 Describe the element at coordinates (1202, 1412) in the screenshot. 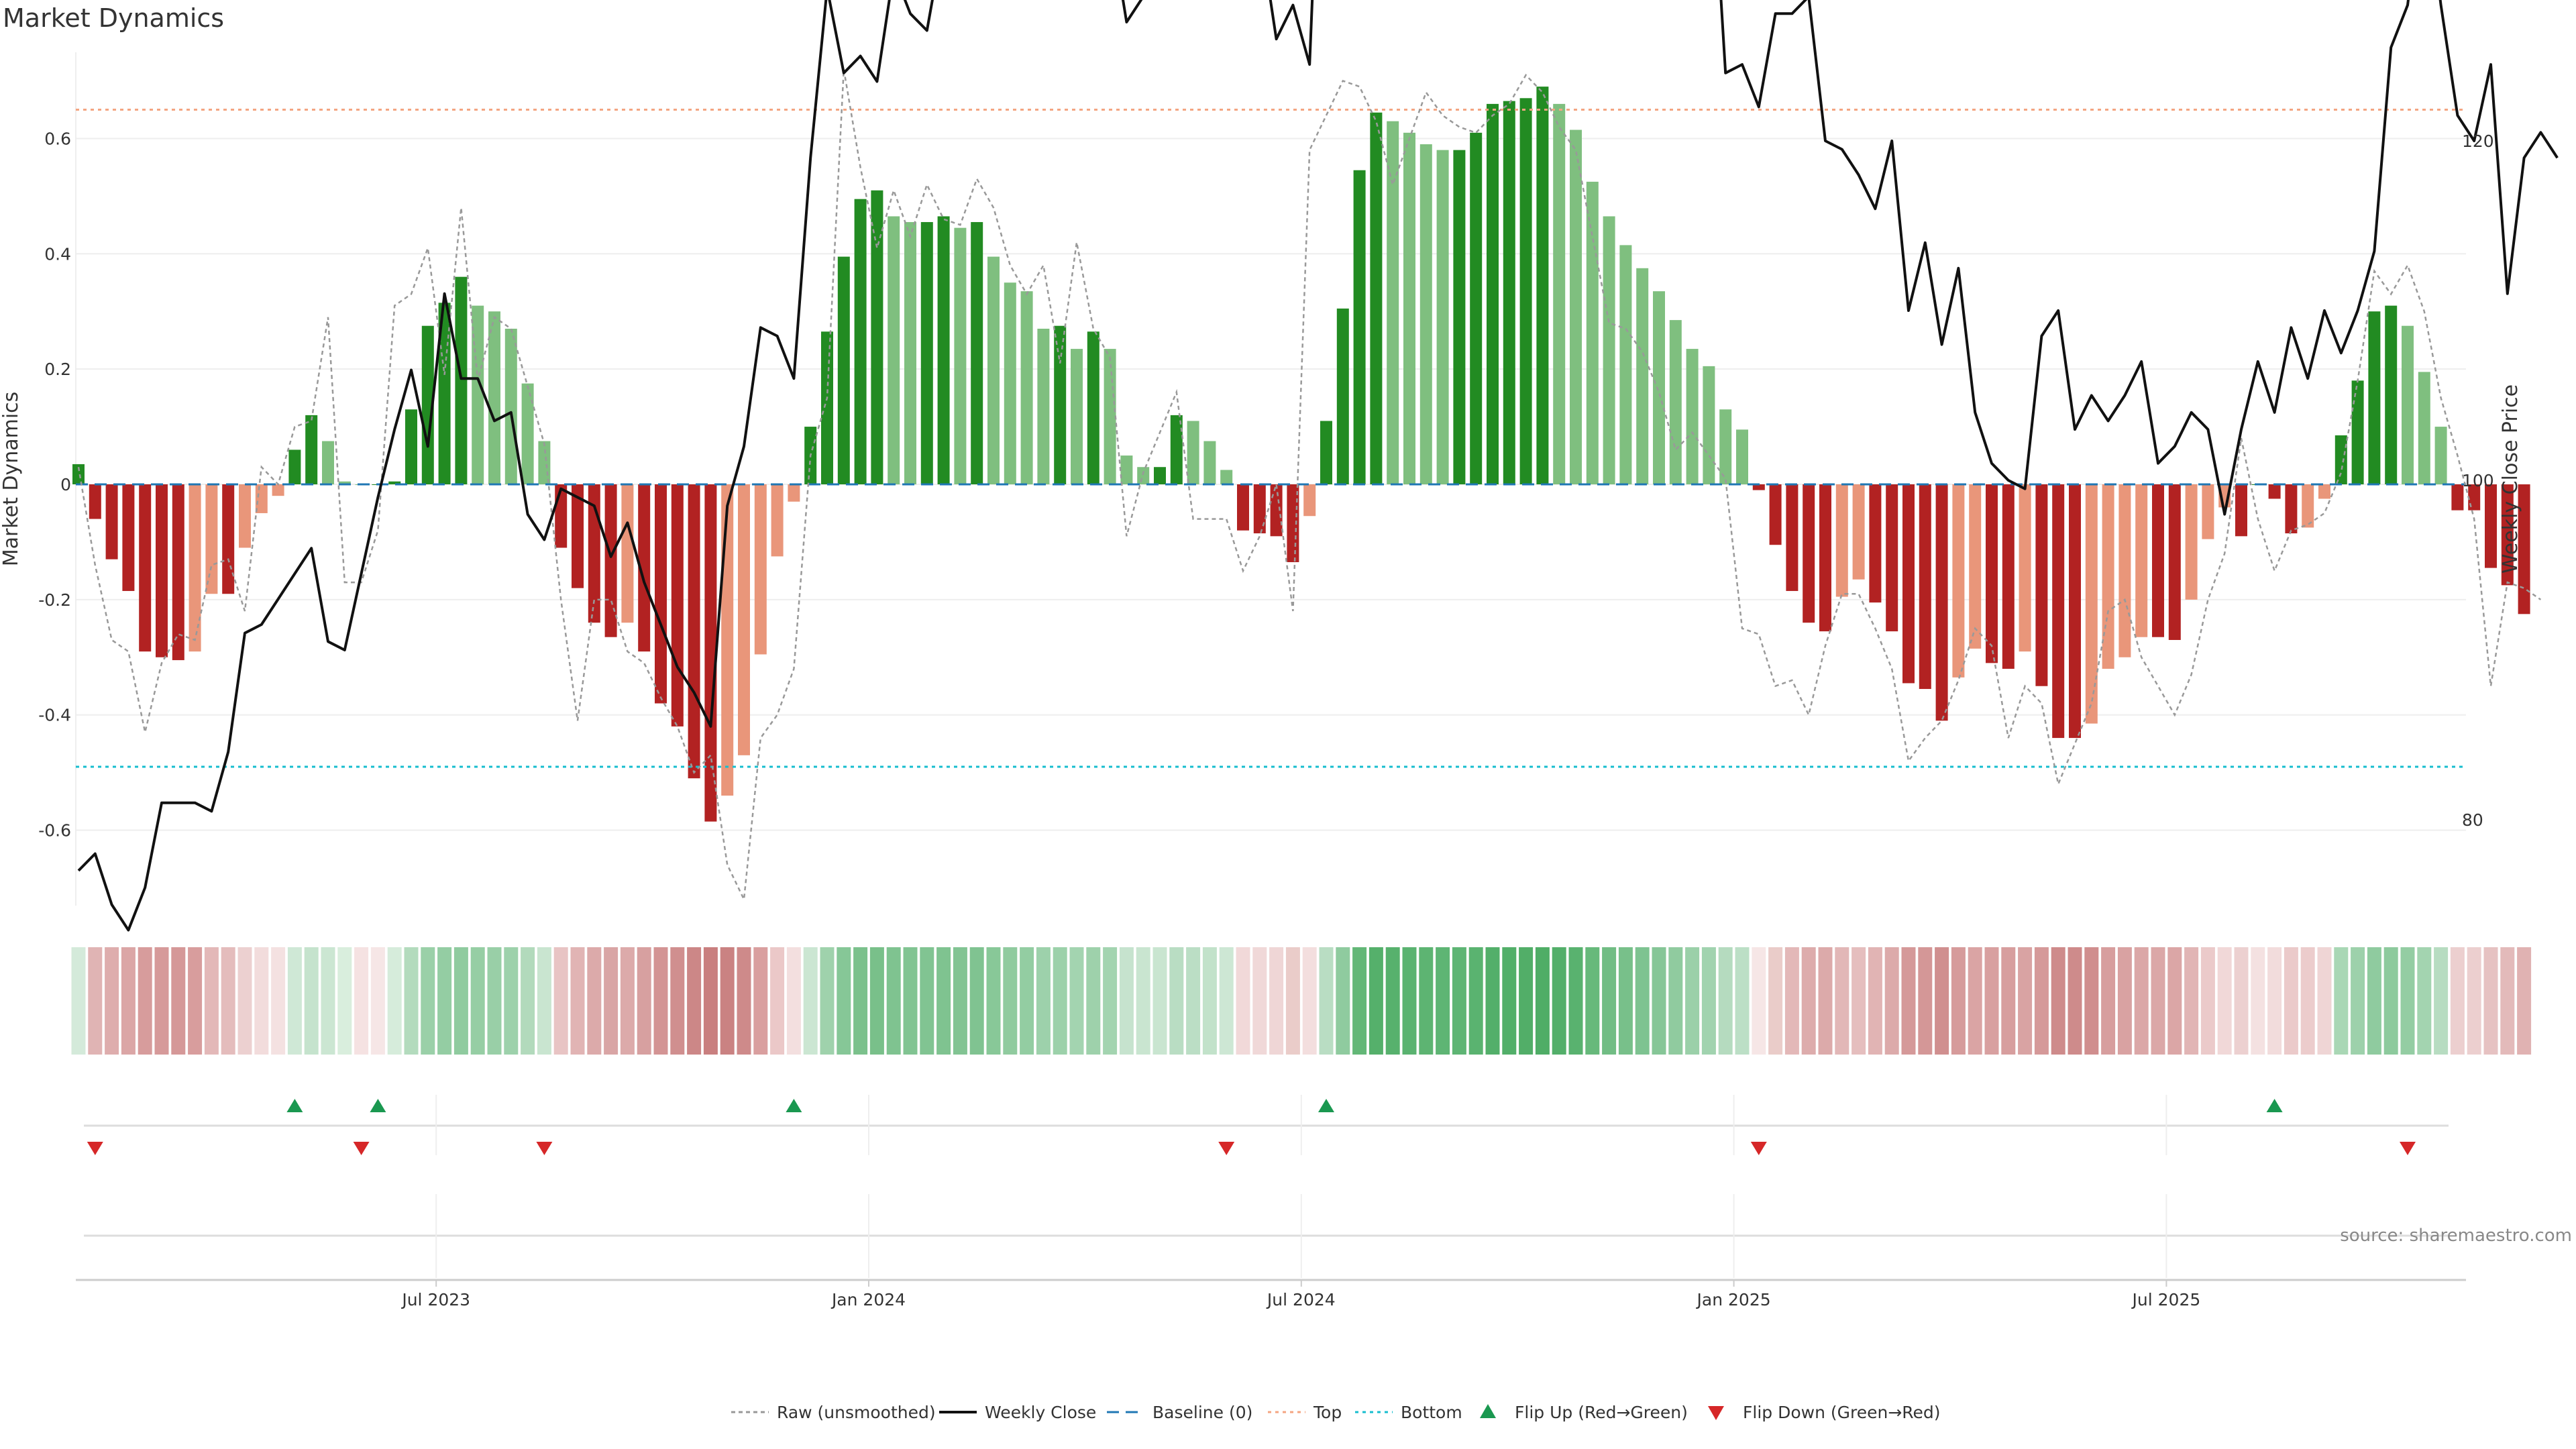

I see `legend-label: Baseline (0)` at that location.